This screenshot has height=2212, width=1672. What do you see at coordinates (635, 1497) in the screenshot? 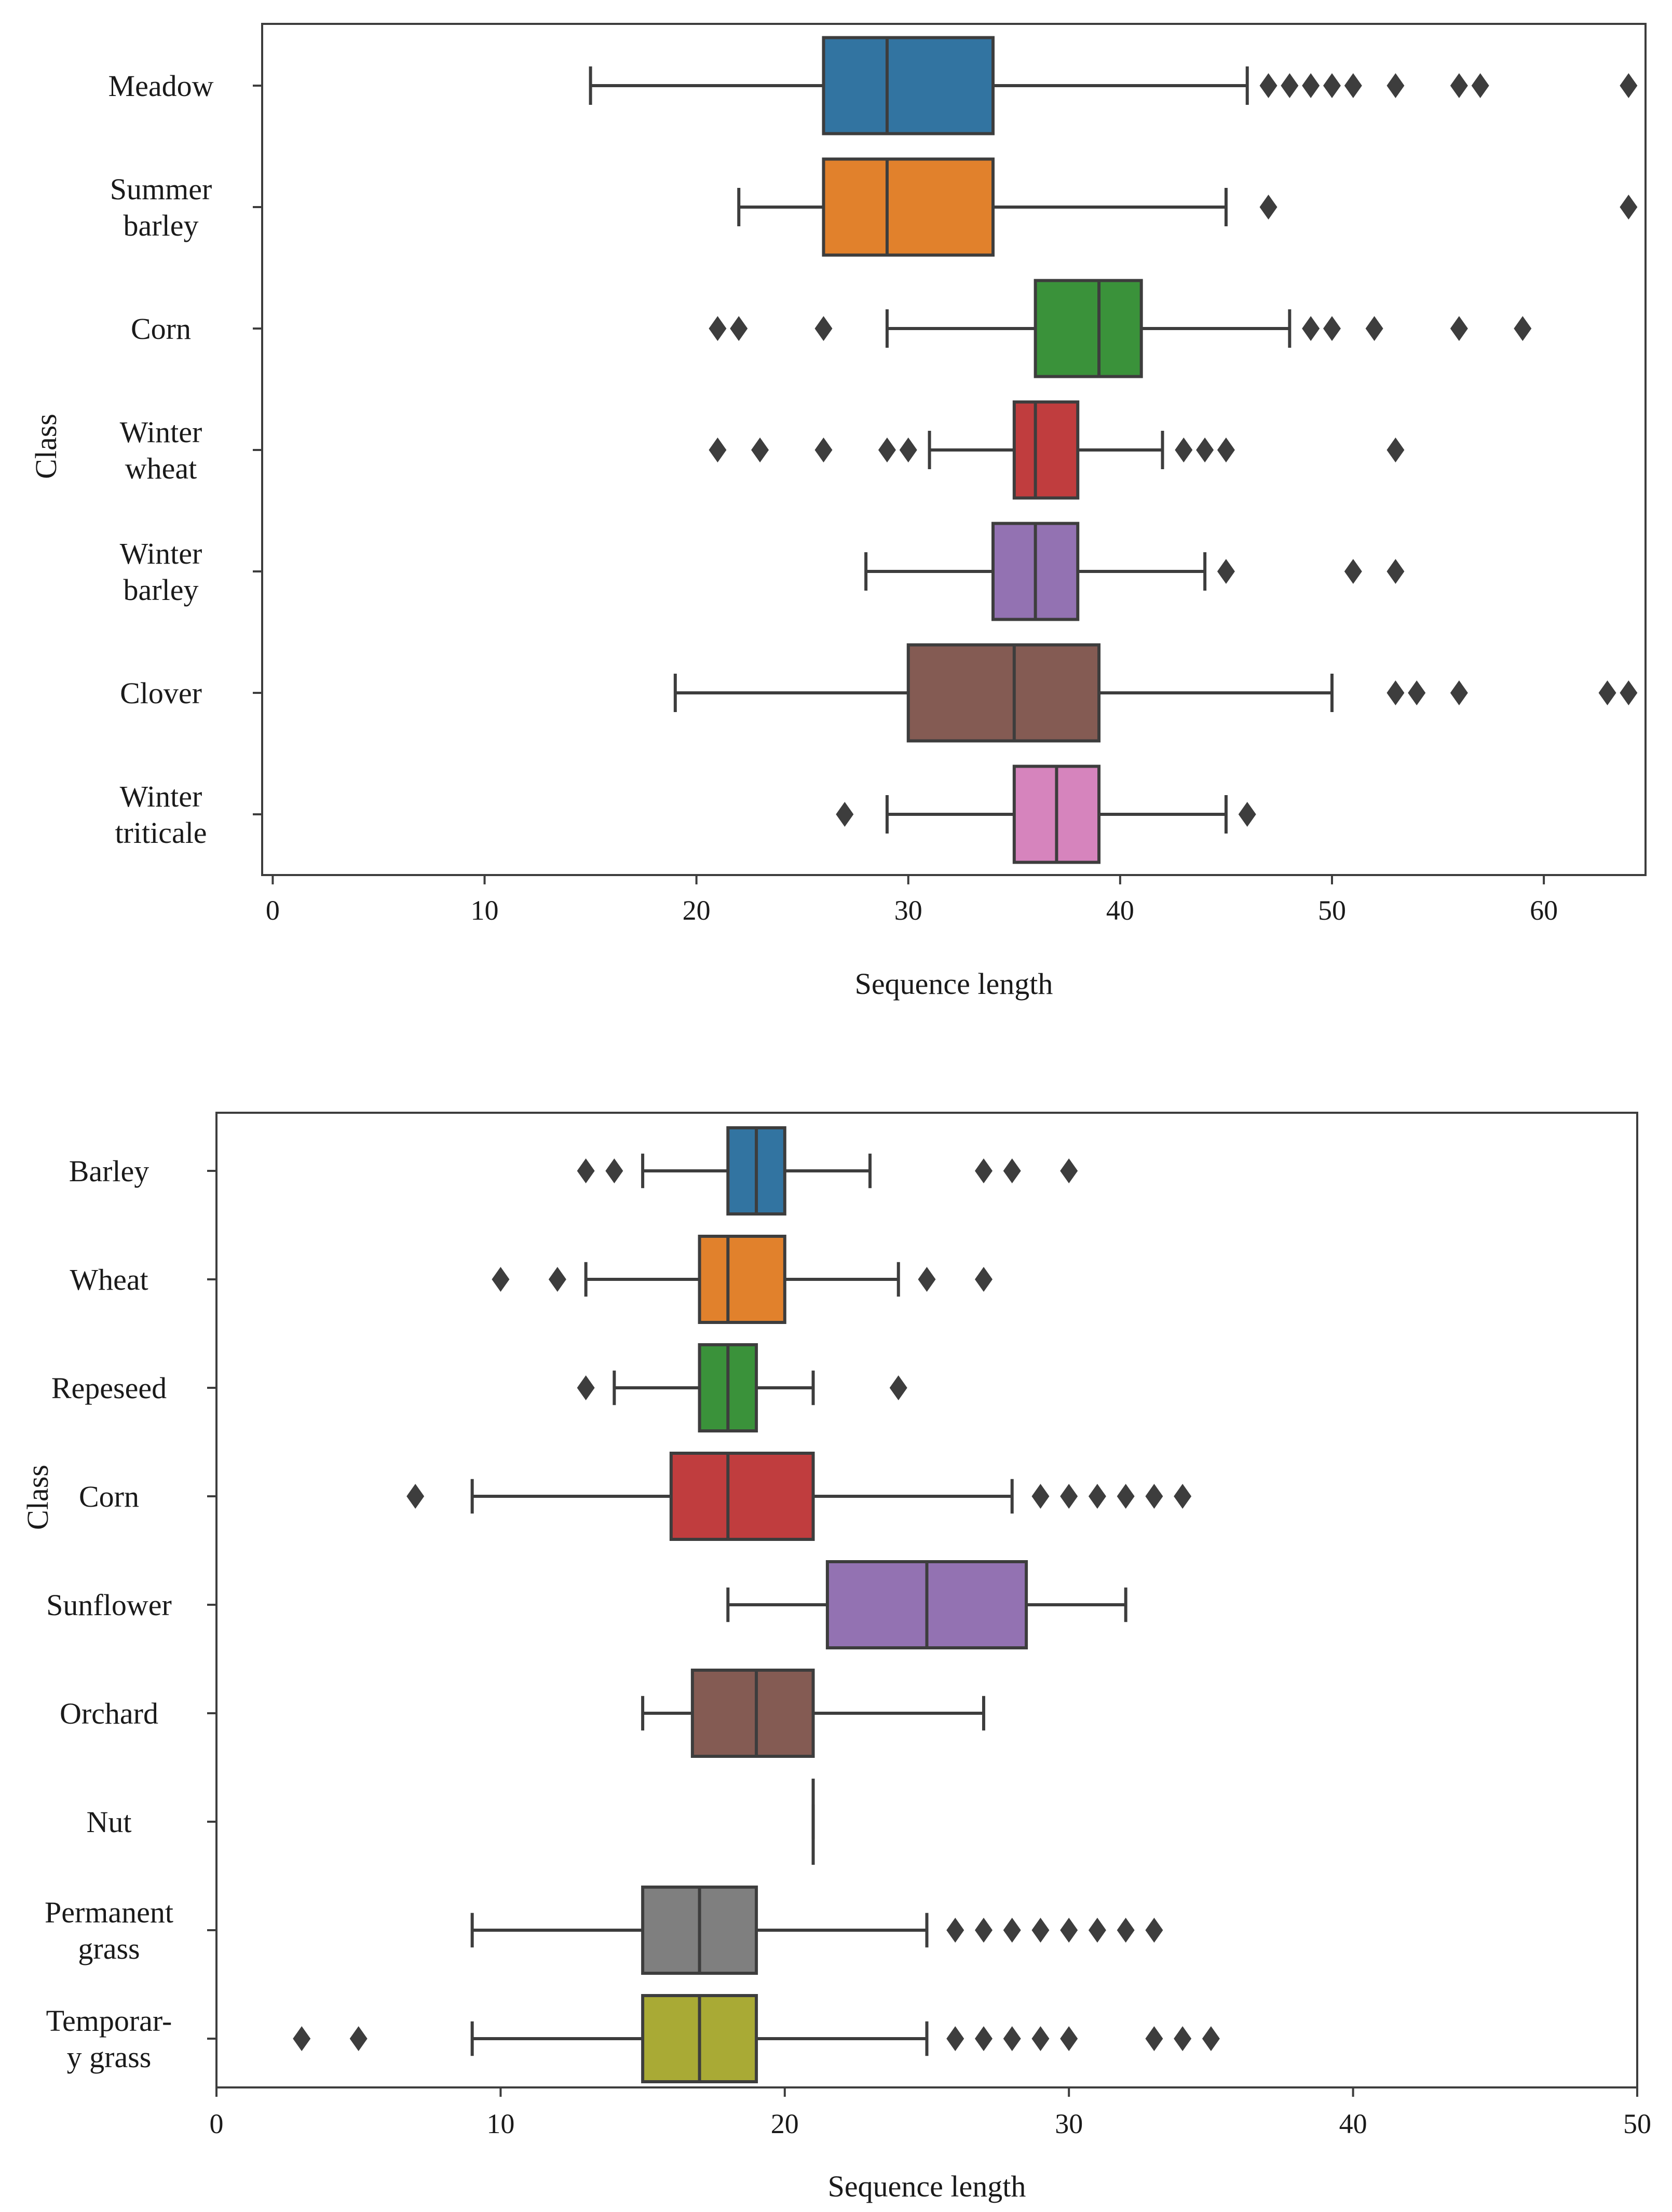
I see `box-group: Corn` at bounding box center [635, 1497].